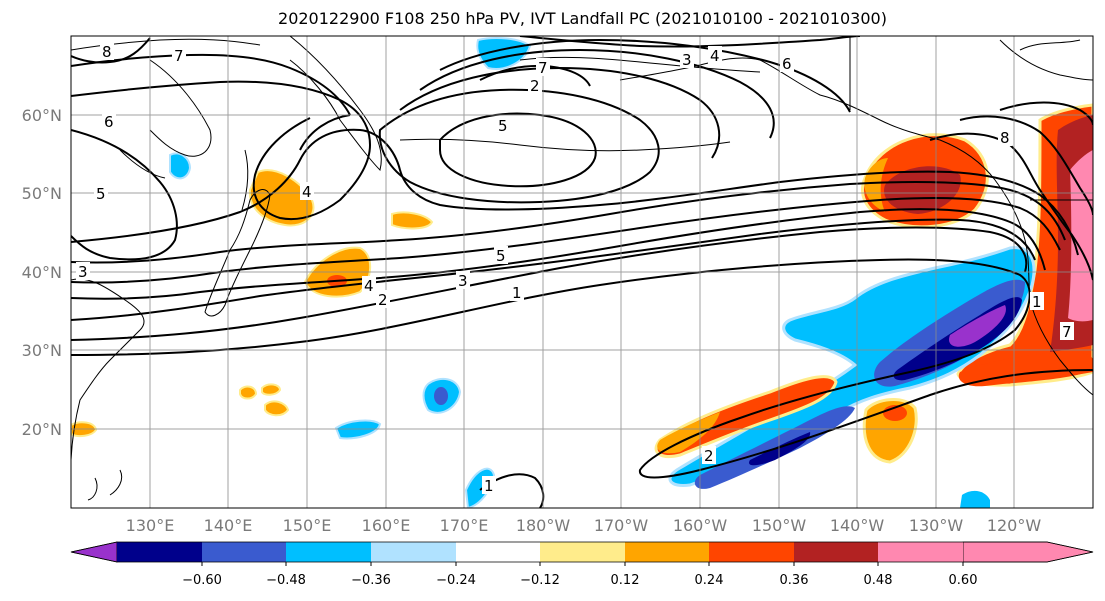 The height and width of the screenshot is (601, 1105). Describe the element at coordinates (441, 396) in the screenshot. I see `negative-anomaly-central-core` at that location.